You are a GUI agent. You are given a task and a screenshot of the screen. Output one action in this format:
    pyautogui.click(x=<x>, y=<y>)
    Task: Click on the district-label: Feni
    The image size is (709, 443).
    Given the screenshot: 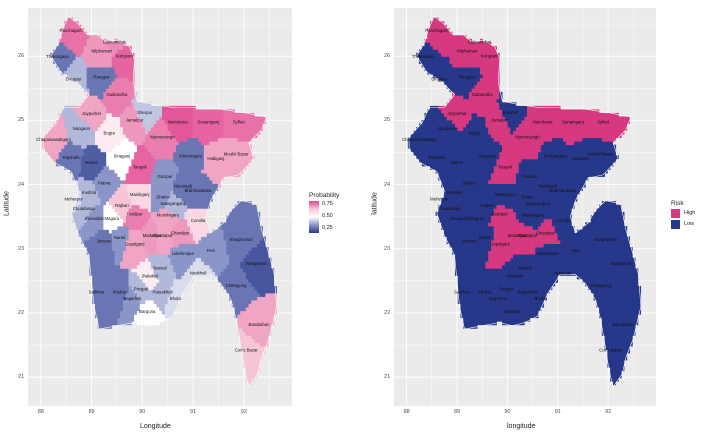 What is the action you would take?
    pyautogui.click(x=575, y=250)
    